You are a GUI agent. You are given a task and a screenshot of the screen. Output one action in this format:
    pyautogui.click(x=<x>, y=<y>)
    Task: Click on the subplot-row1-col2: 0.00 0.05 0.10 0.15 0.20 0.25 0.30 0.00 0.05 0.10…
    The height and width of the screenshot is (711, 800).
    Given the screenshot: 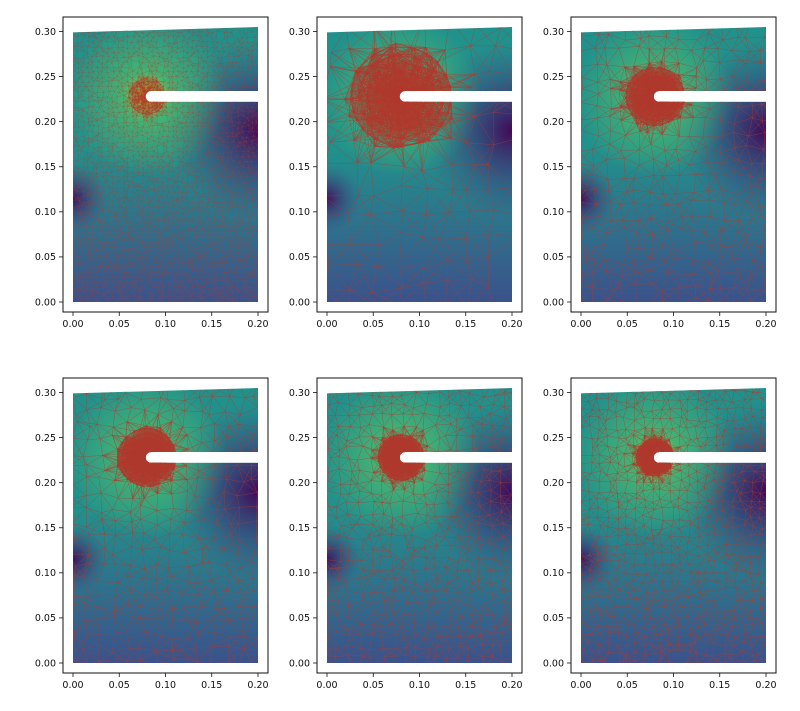 What is the action you would take?
    pyautogui.click(x=406, y=173)
    